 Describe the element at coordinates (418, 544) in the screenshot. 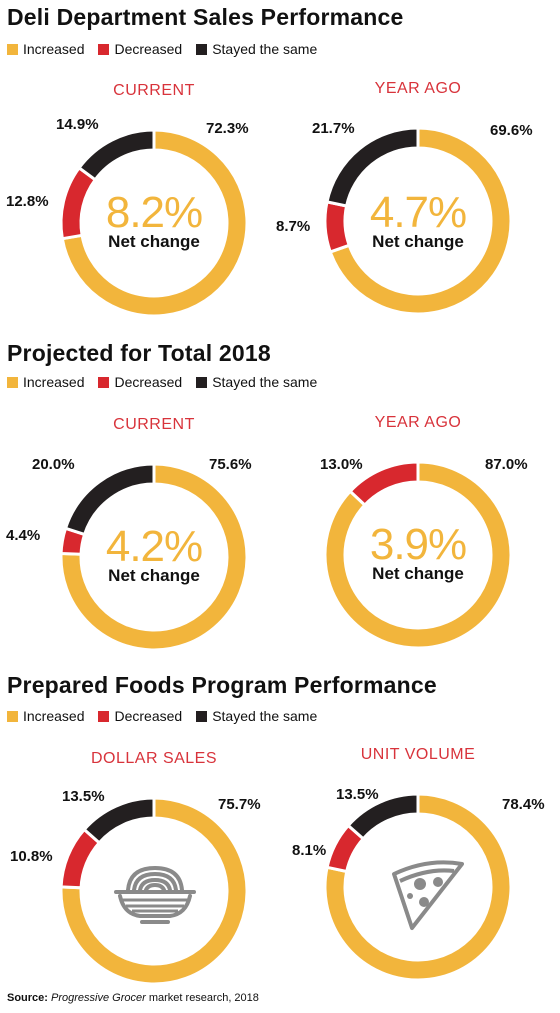

I see `net-change-value: 3.9%` at that location.